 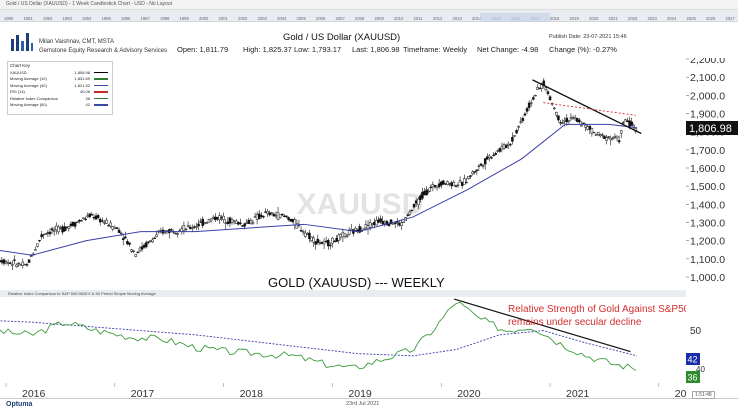 What do you see at coordinates (84, 92) in the screenshot?
I see `chart-key-value: 40.06` at bounding box center [84, 92].